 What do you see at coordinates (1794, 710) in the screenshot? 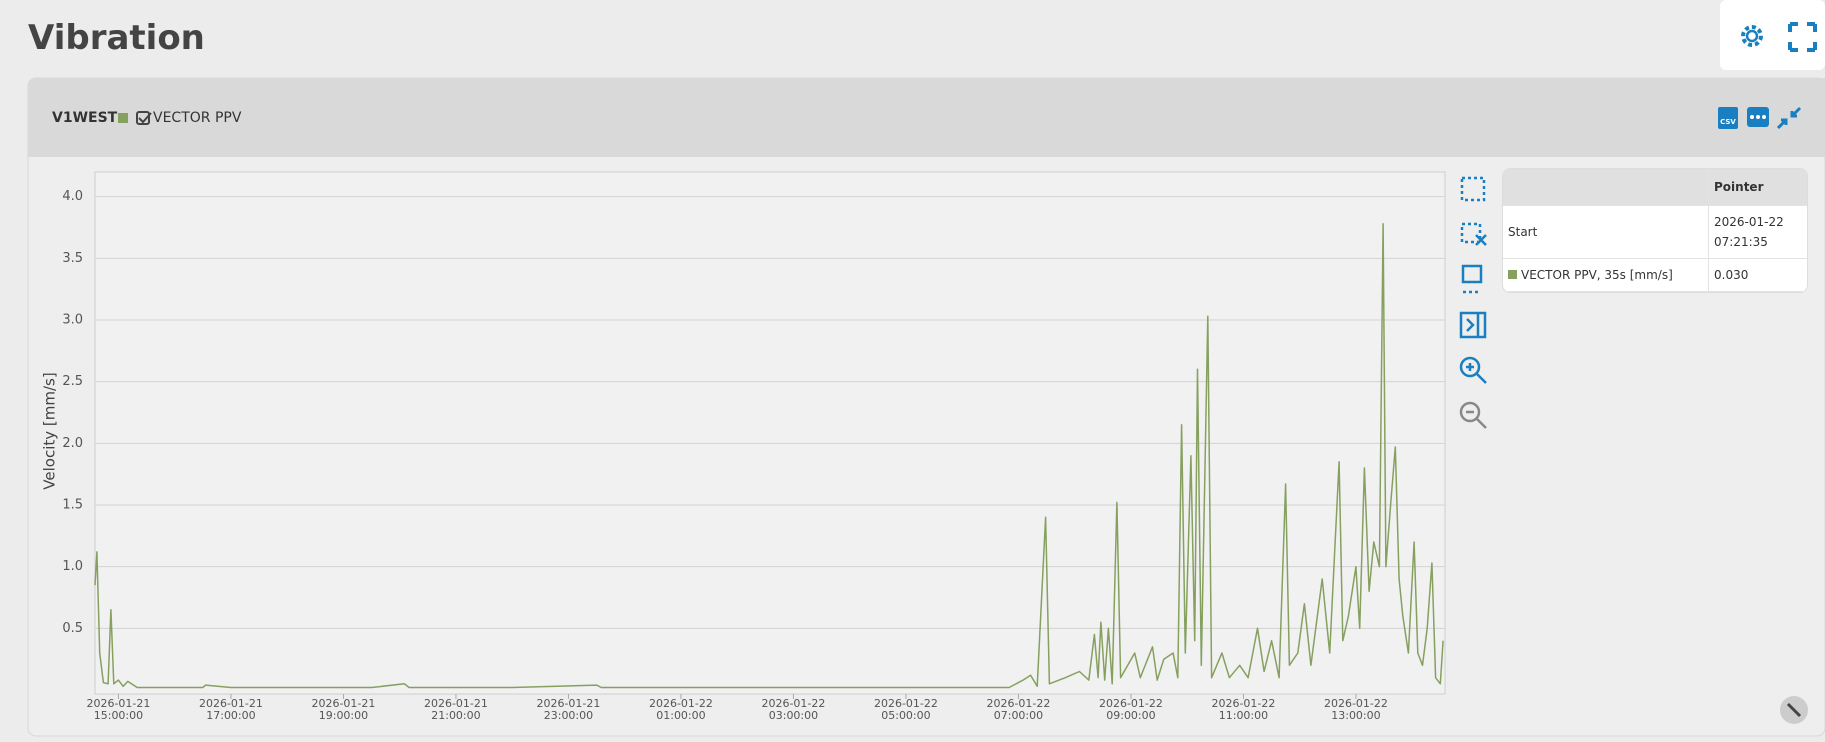
I see `resize-handle` at bounding box center [1794, 710].